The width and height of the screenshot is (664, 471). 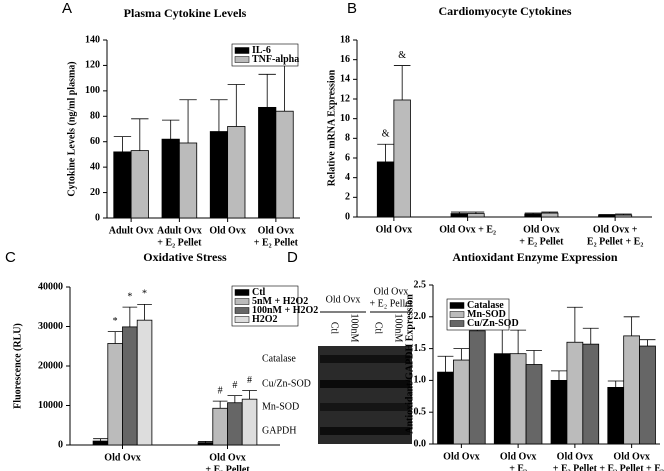 I want to click on blot-lane: 100nM, so click(x=354, y=328).